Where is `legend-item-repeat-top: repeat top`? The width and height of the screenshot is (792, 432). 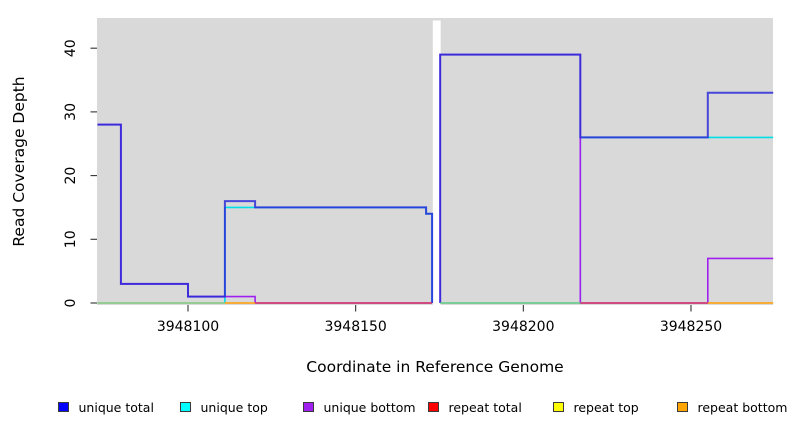
legend-item-repeat-top: repeat top is located at coordinates (596, 407).